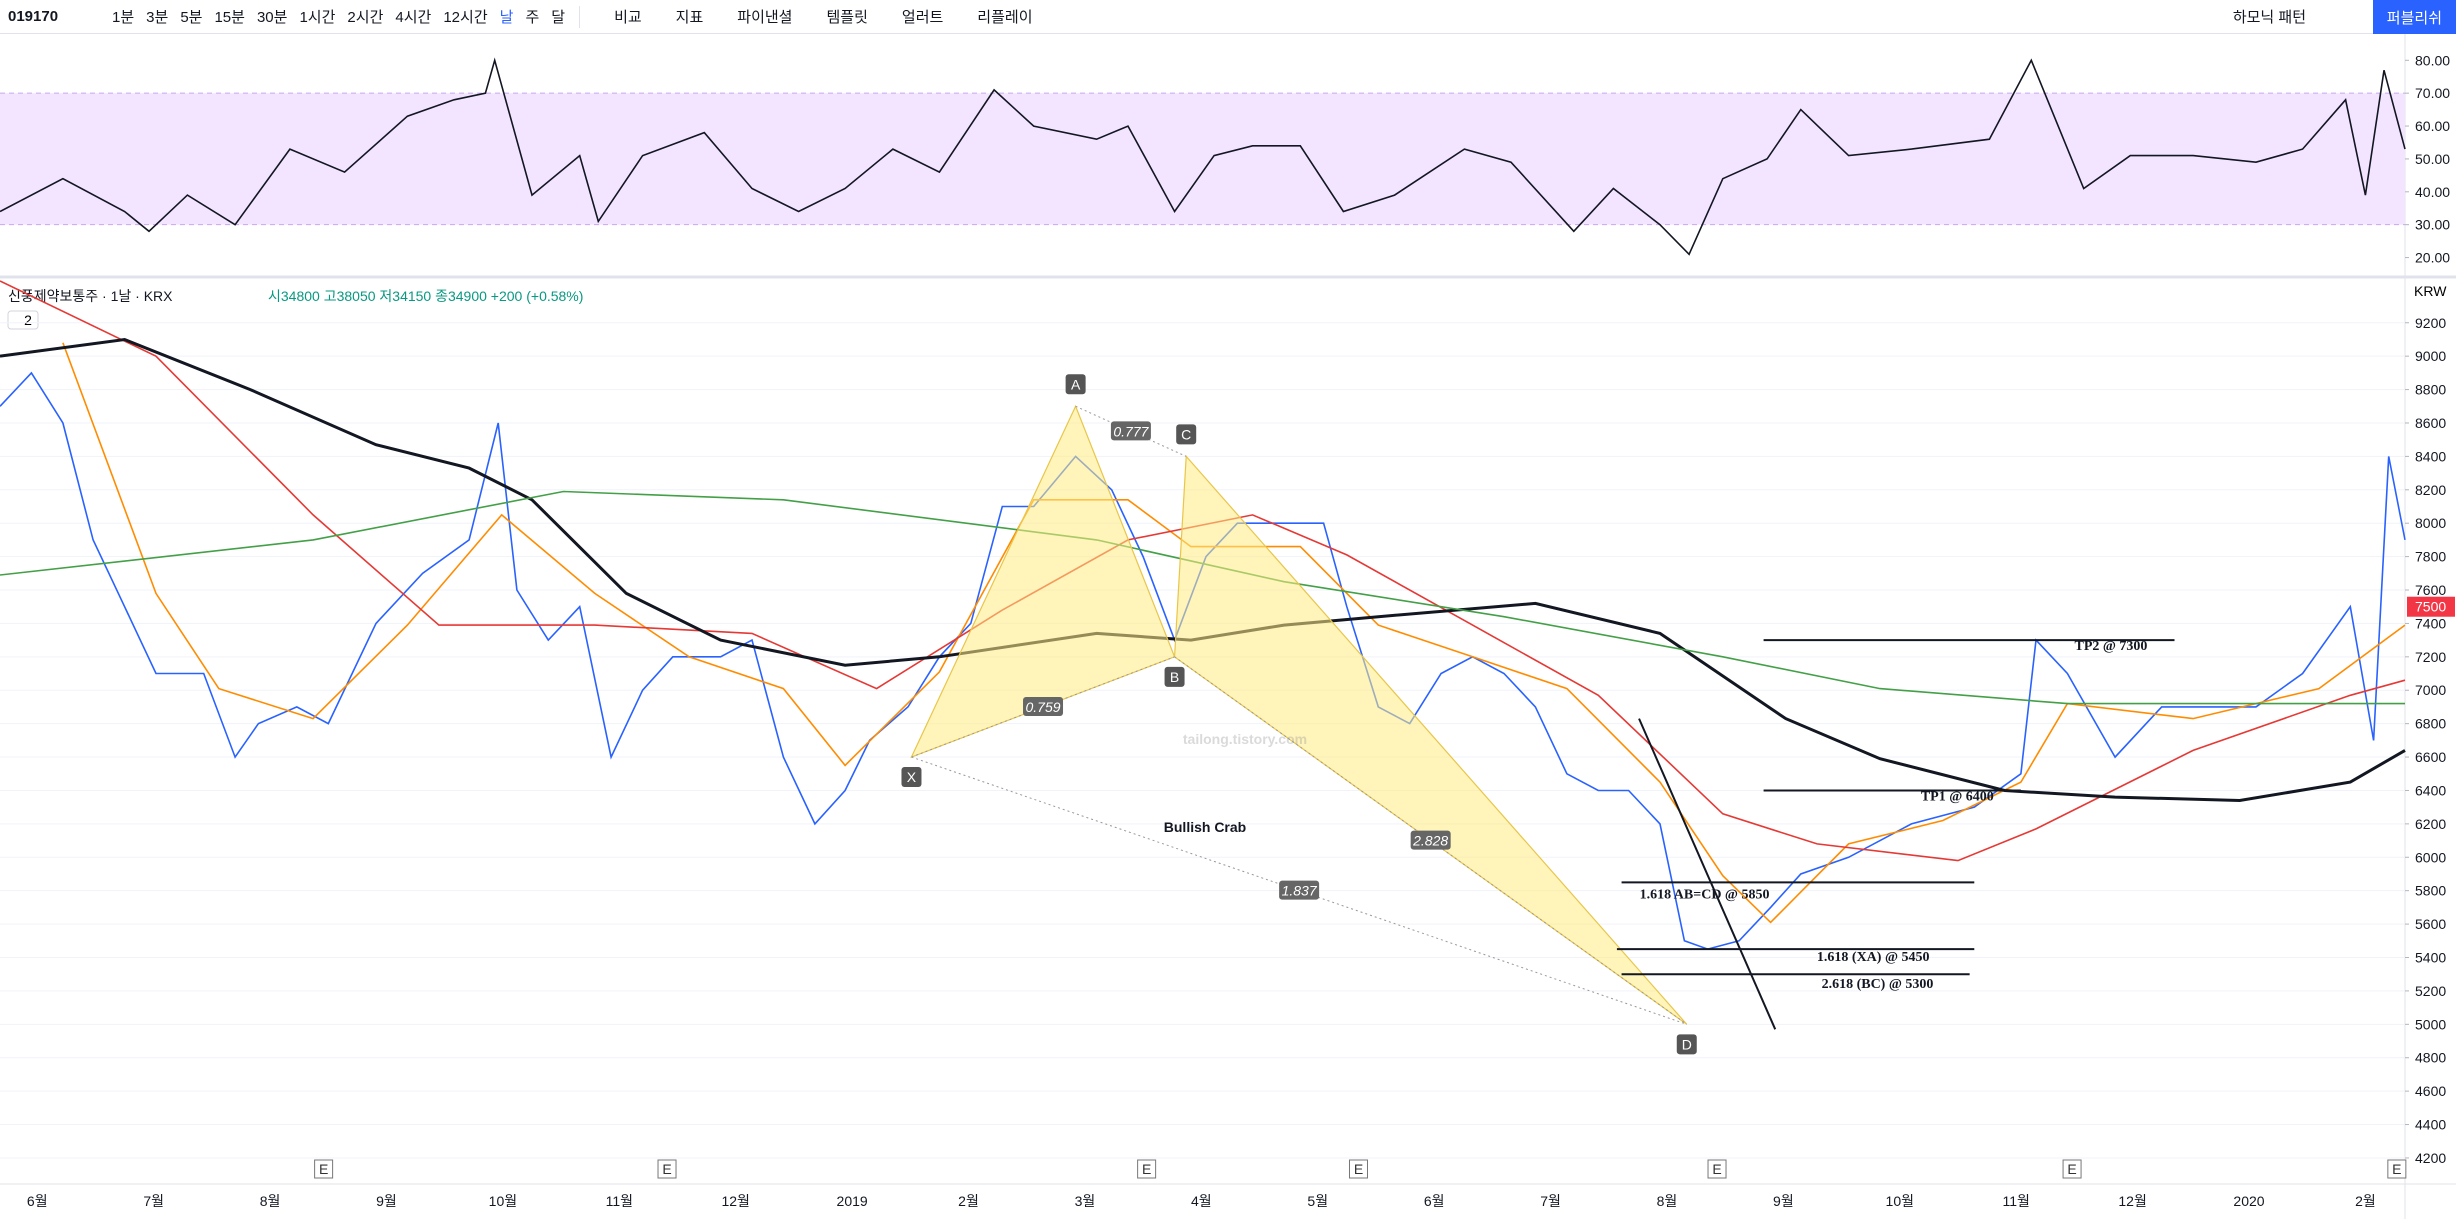 This screenshot has height=1219, width=2456. What do you see at coordinates (2430, 607) in the screenshot?
I see `last-price-label: 7500` at bounding box center [2430, 607].